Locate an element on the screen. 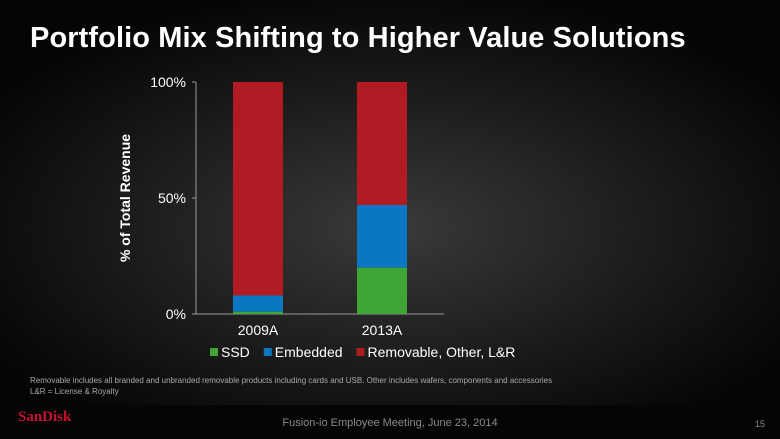  y-tick-label: 50% is located at coordinates (172, 198).